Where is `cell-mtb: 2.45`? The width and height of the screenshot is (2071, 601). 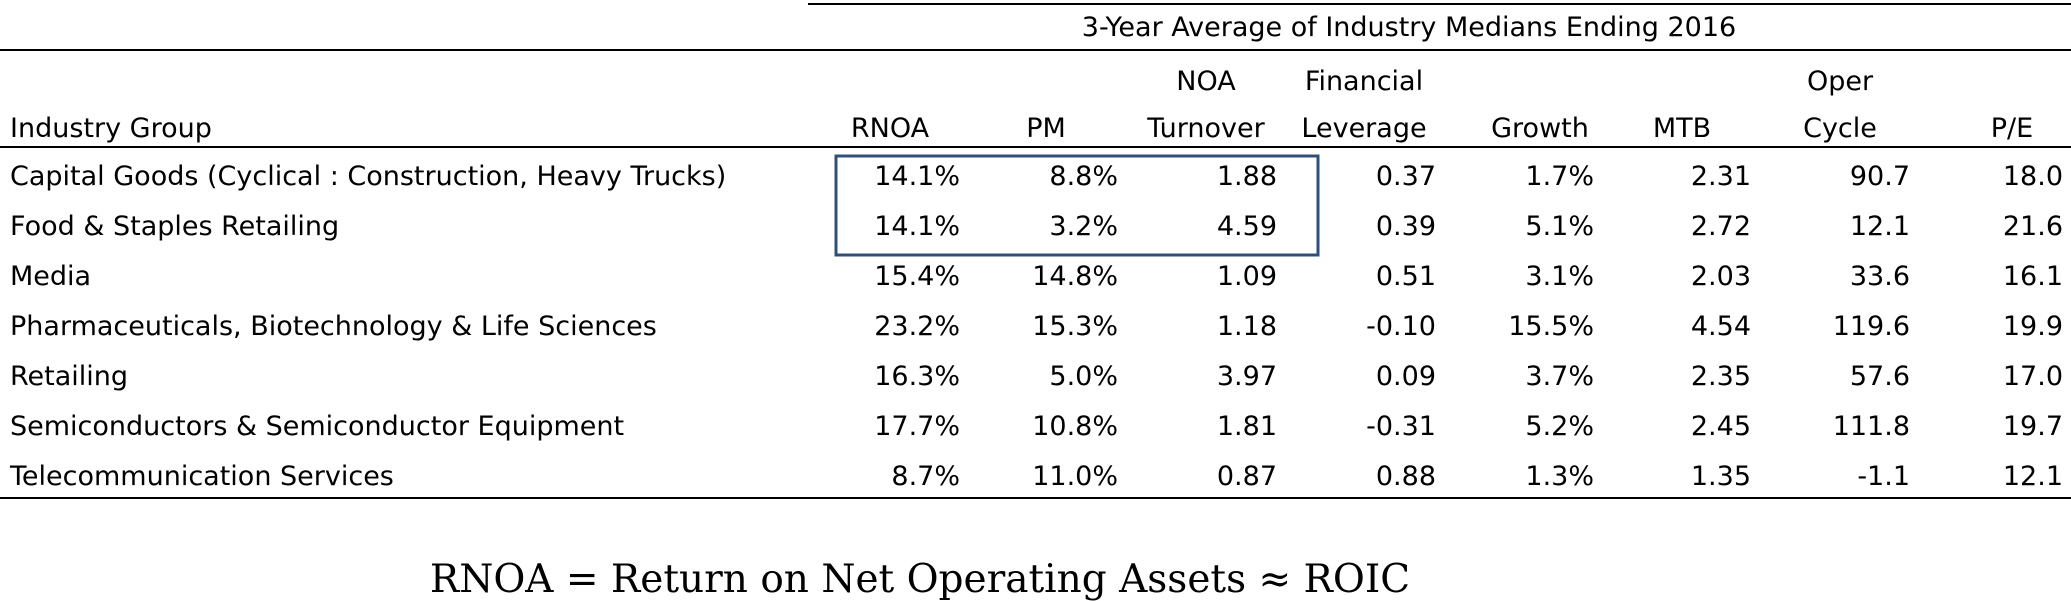 cell-mtb: 2.45 is located at coordinates (1721, 426).